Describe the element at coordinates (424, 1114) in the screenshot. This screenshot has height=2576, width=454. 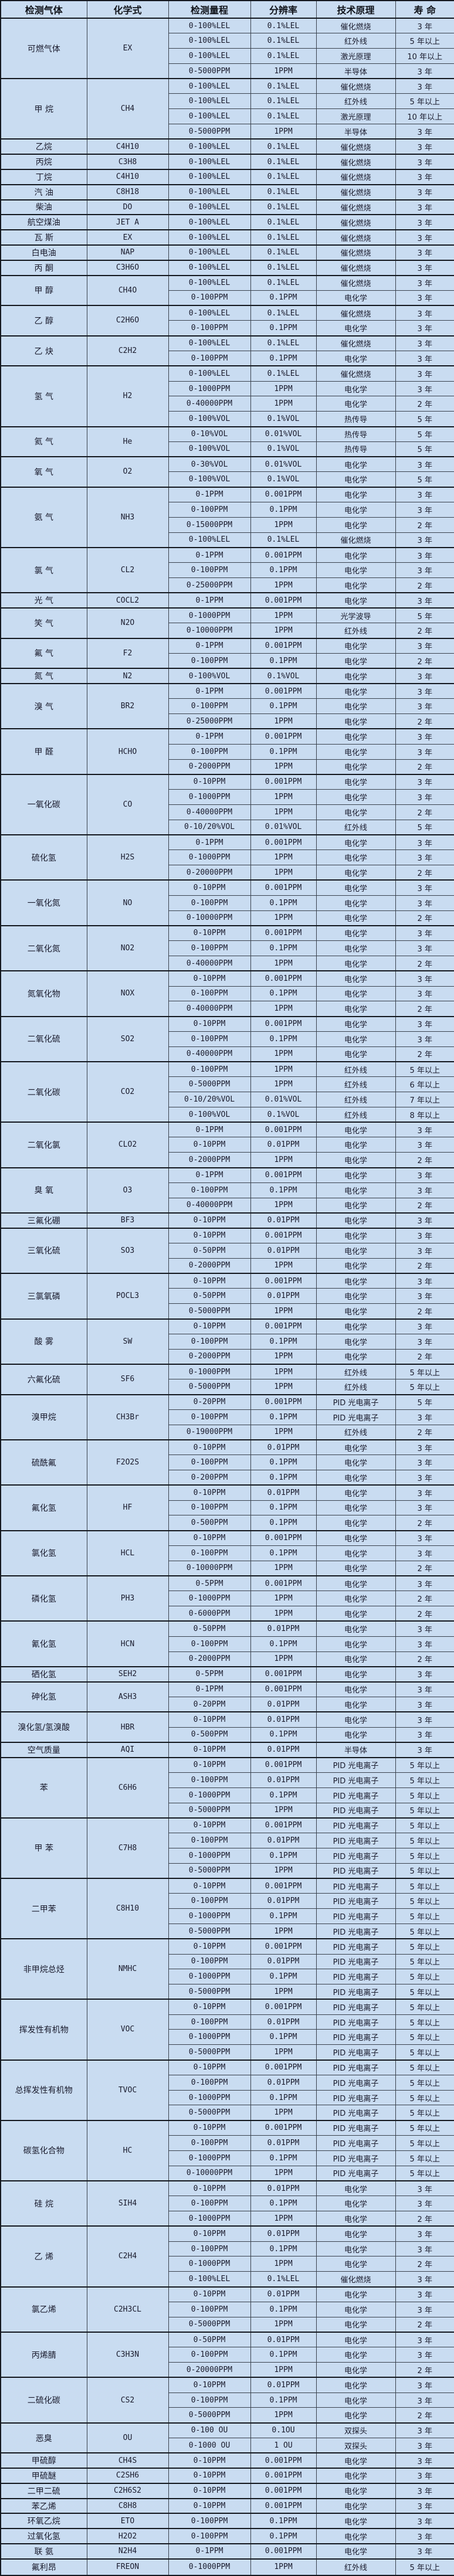
I see `lifespan-cell: 8 年以上` at that location.